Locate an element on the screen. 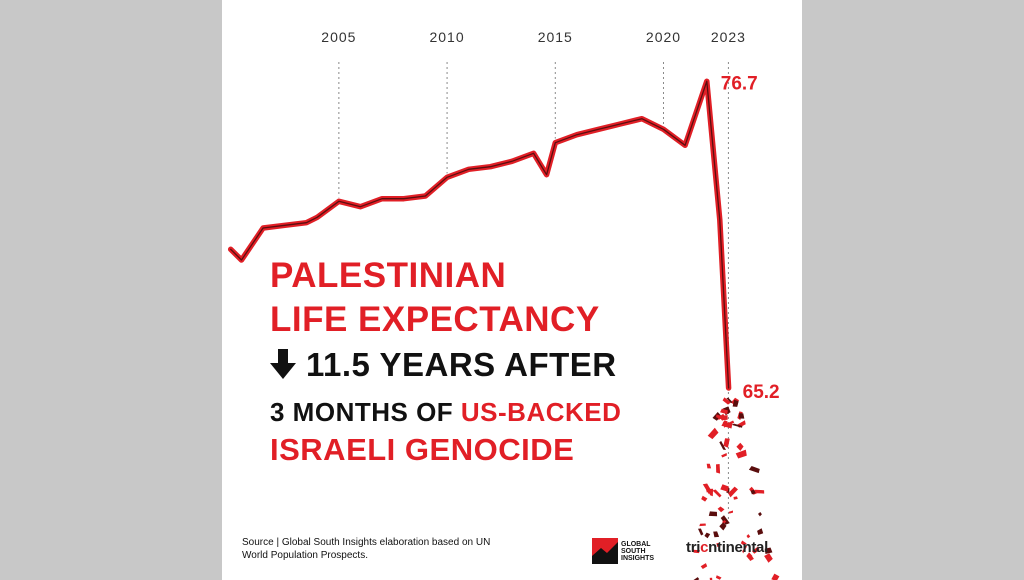 Image resolution: width=1024 pixels, height=580 pixels. headline-line-2: LIFE EXPECTANCY is located at coordinates (435, 319).